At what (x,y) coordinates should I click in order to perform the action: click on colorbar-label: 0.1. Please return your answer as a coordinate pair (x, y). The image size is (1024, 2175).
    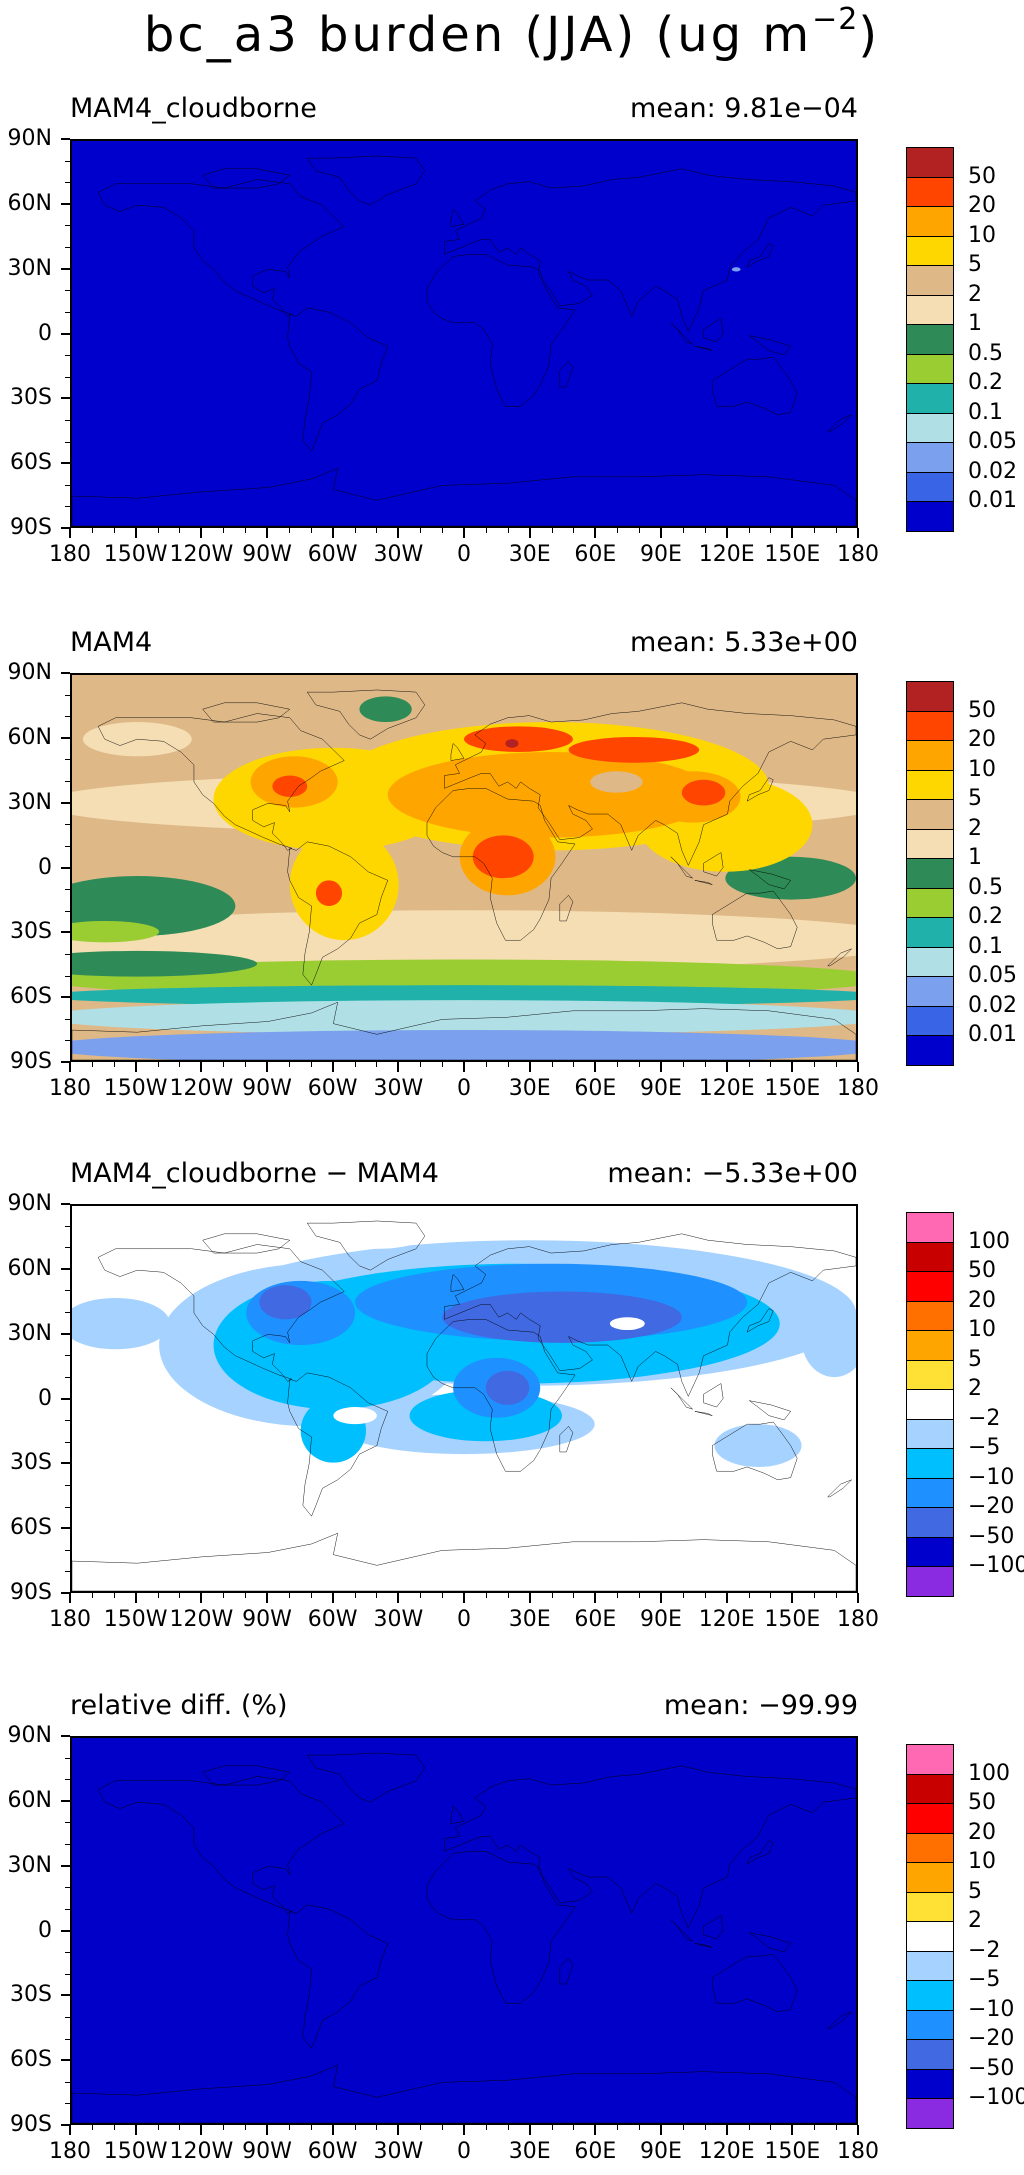
    Looking at the image, I should click on (985, 946).